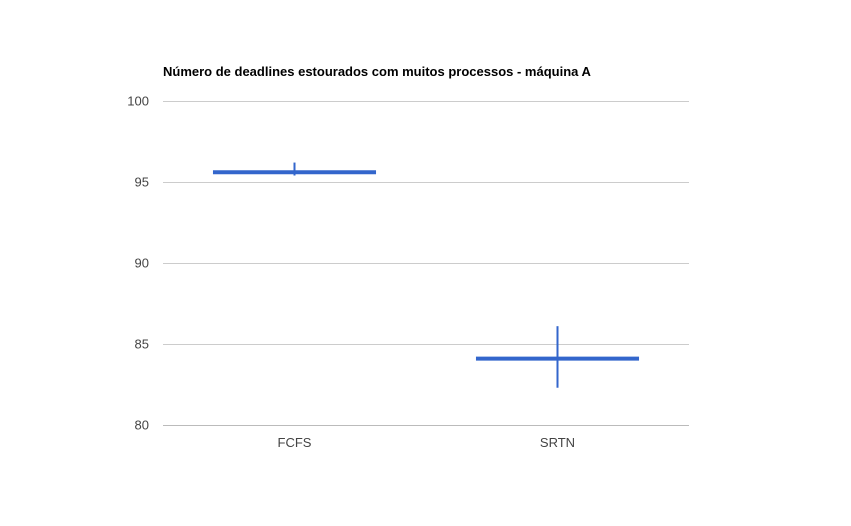  I want to click on y-axis-ticks: 100 95 90 85 80, so click(138, 263).